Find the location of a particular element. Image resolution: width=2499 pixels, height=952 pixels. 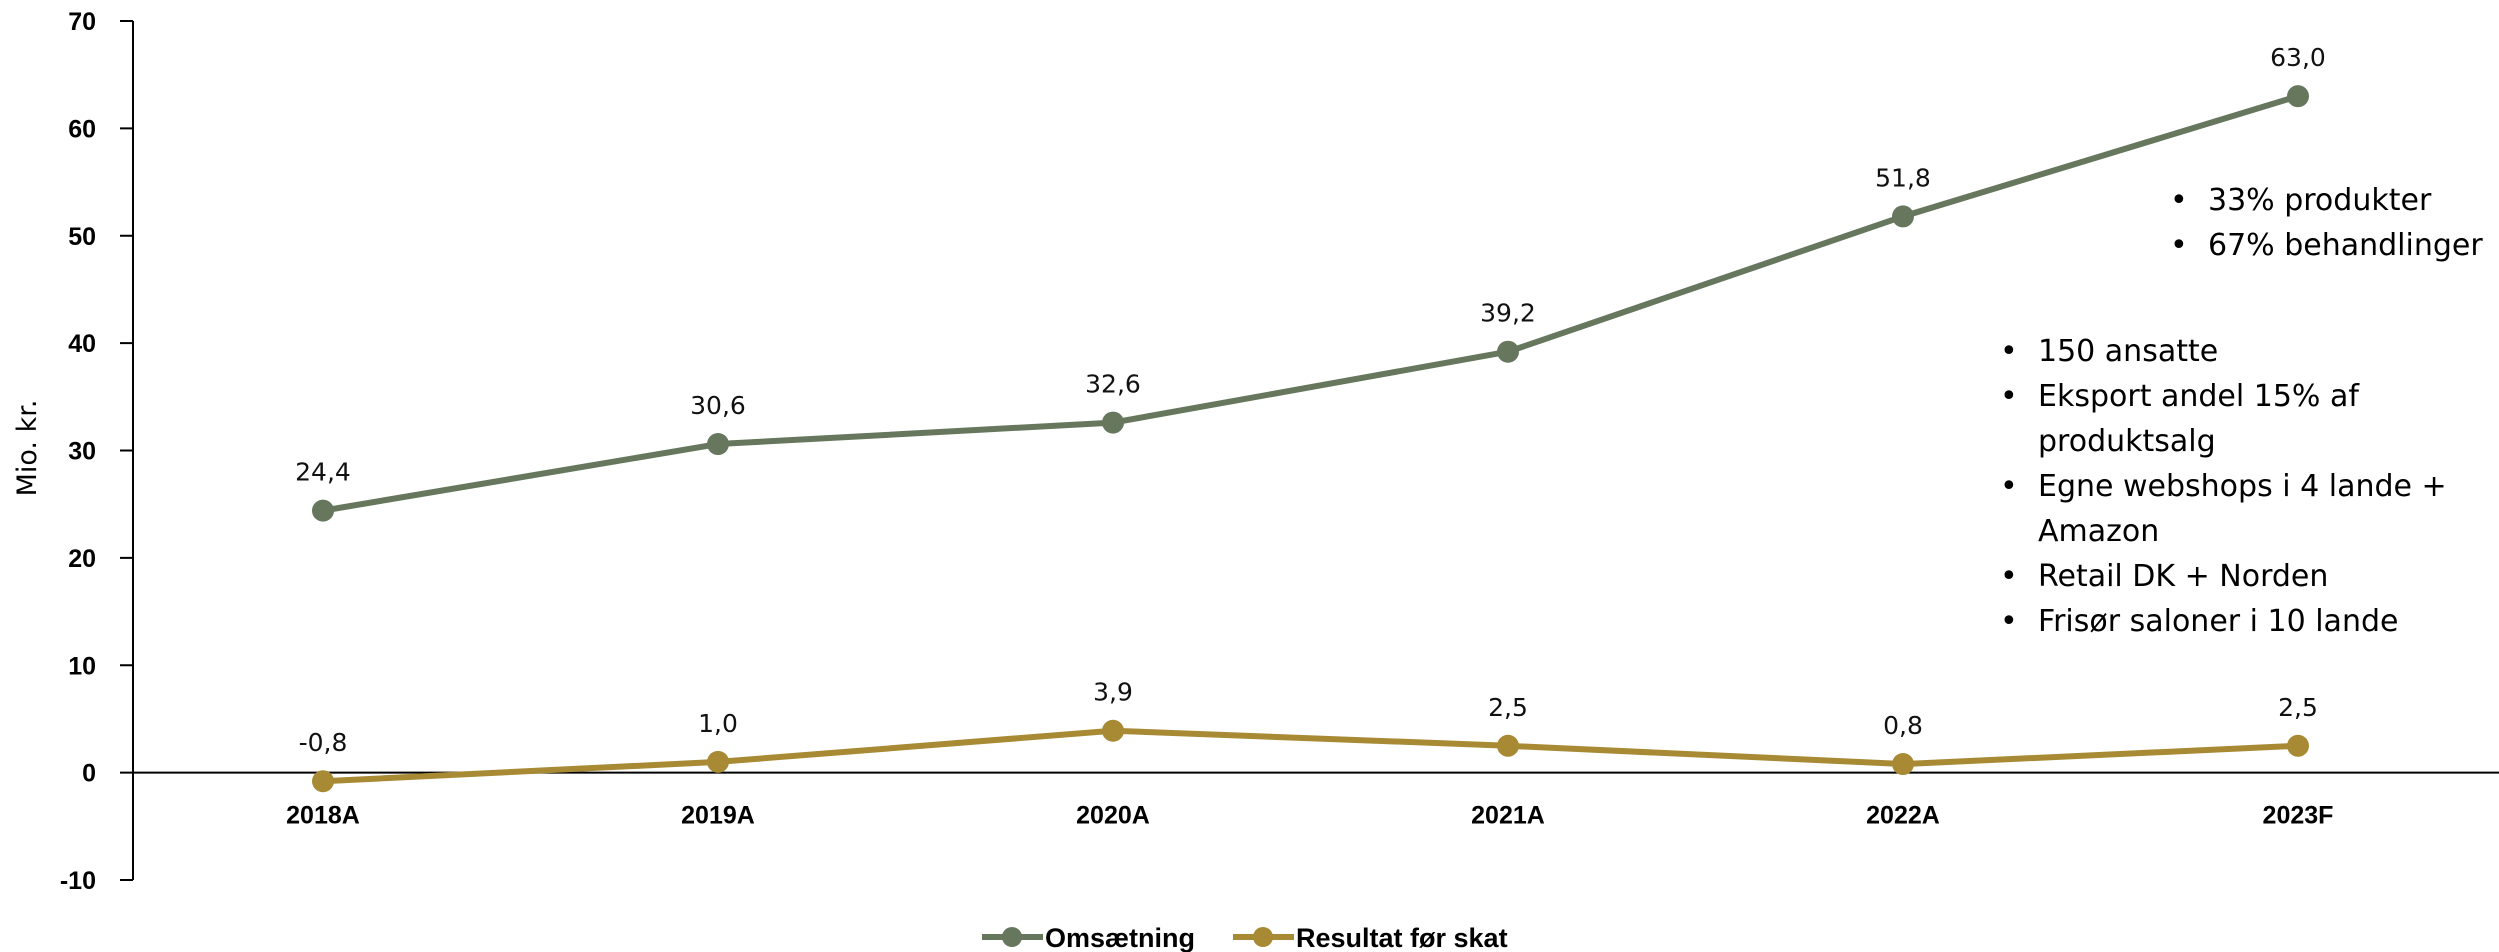

legend: Omsætning Resultat før skat is located at coordinates (1245, 937).